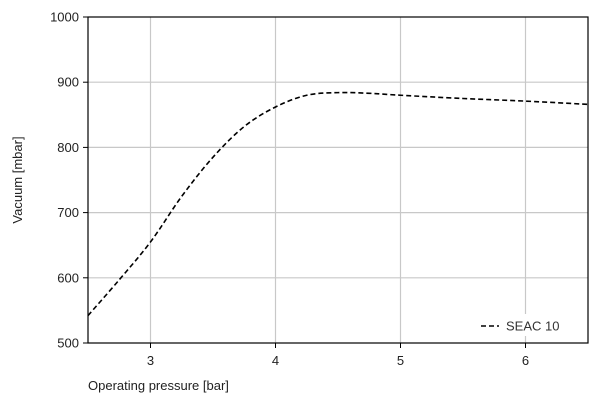 Image resolution: width=592 pixels, height=398 pixels. I want to click on y-tick-label: 700, so click(68, 212).